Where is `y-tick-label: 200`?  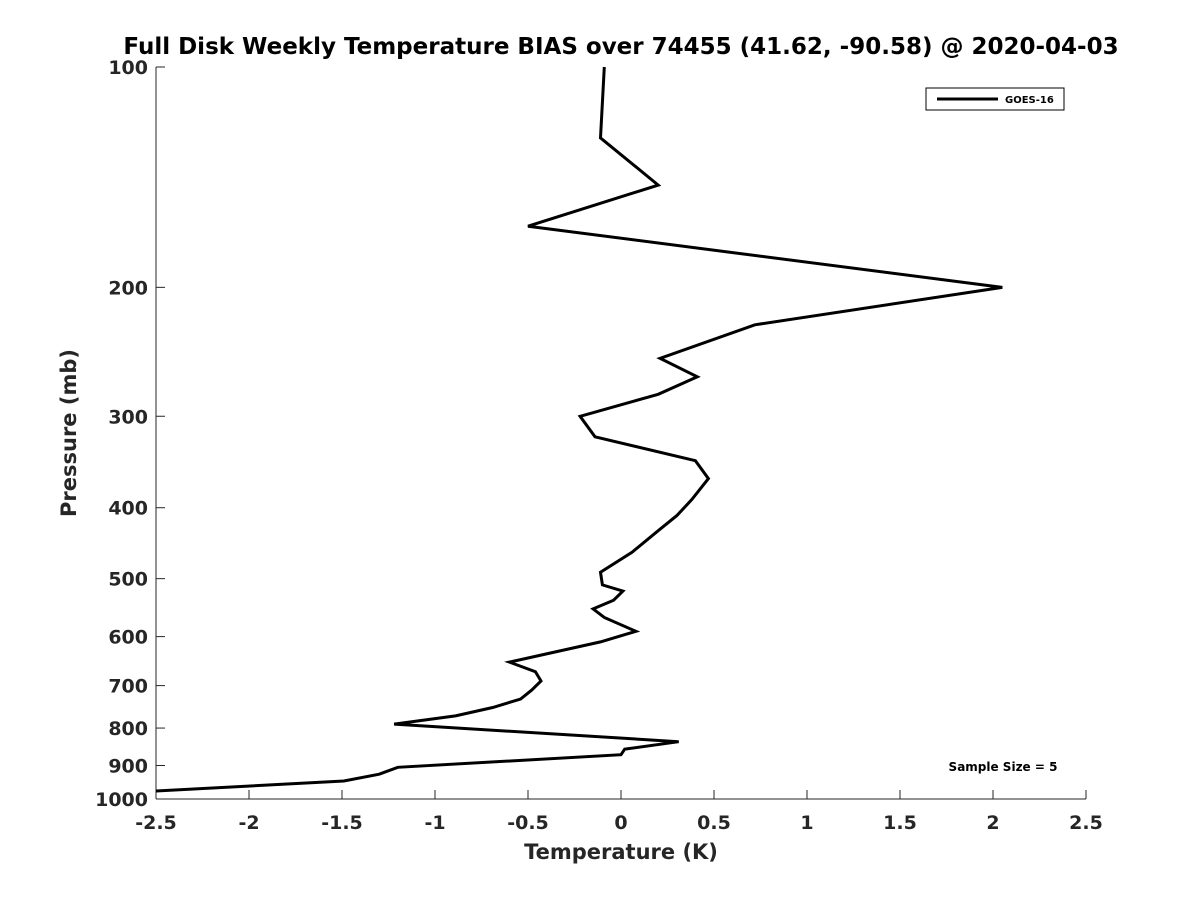
y-tick-label: 200 is located at coordinates (128, 288).